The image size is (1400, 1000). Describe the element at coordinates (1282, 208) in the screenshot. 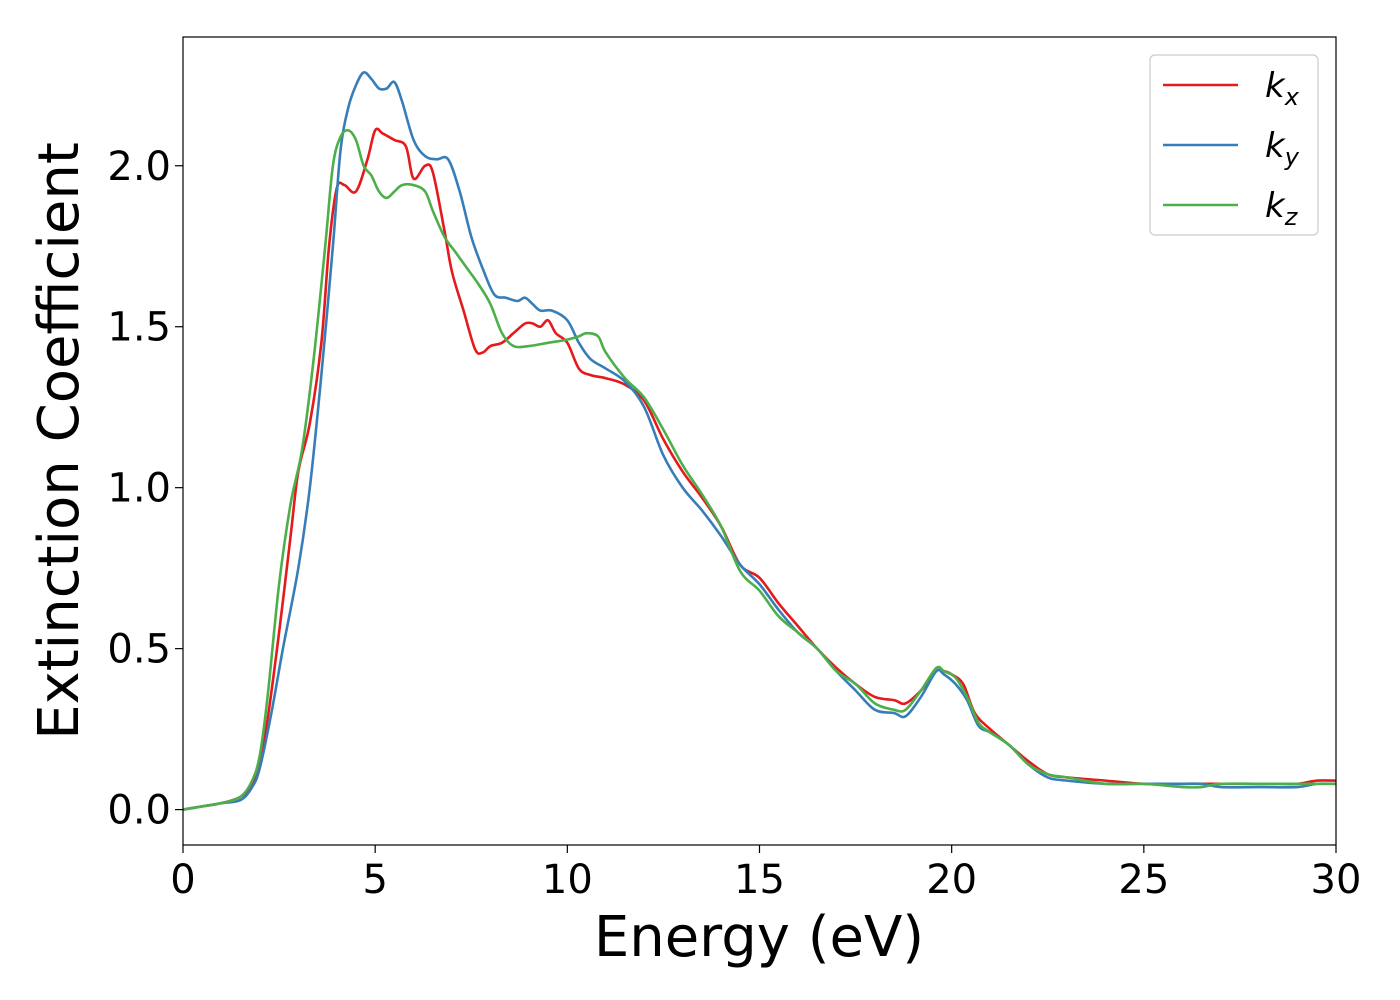

I see `legend-label-z: kz` at that location.